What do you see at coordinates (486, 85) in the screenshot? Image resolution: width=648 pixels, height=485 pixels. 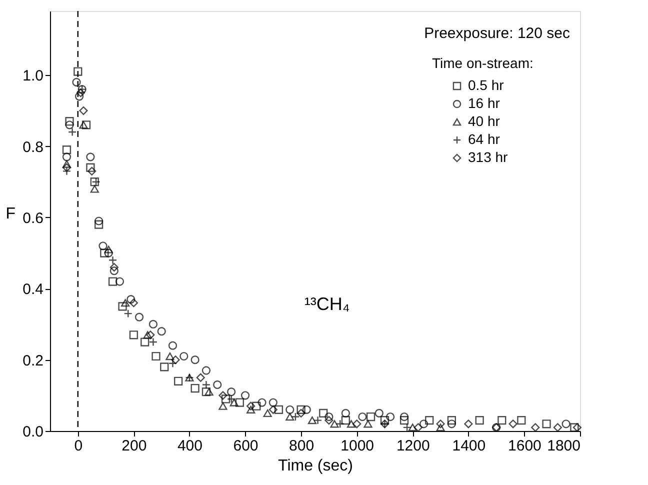 I see `legend-label: 0.5 hr` at bounding box center [486, 85].